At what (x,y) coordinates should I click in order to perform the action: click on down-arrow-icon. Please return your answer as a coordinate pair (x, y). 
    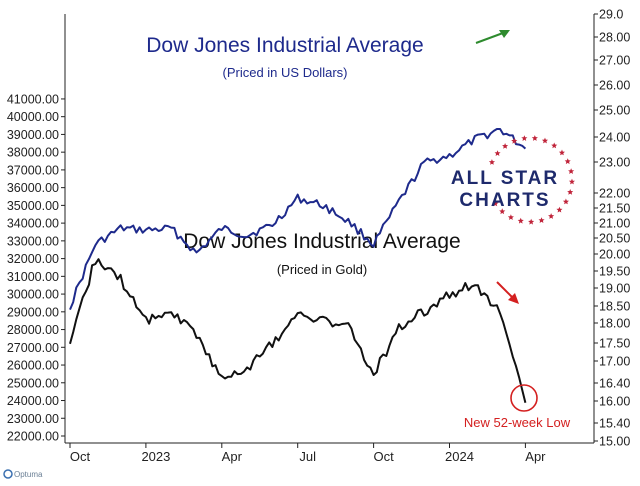
    Looking at the image, I should click on (507, 292).